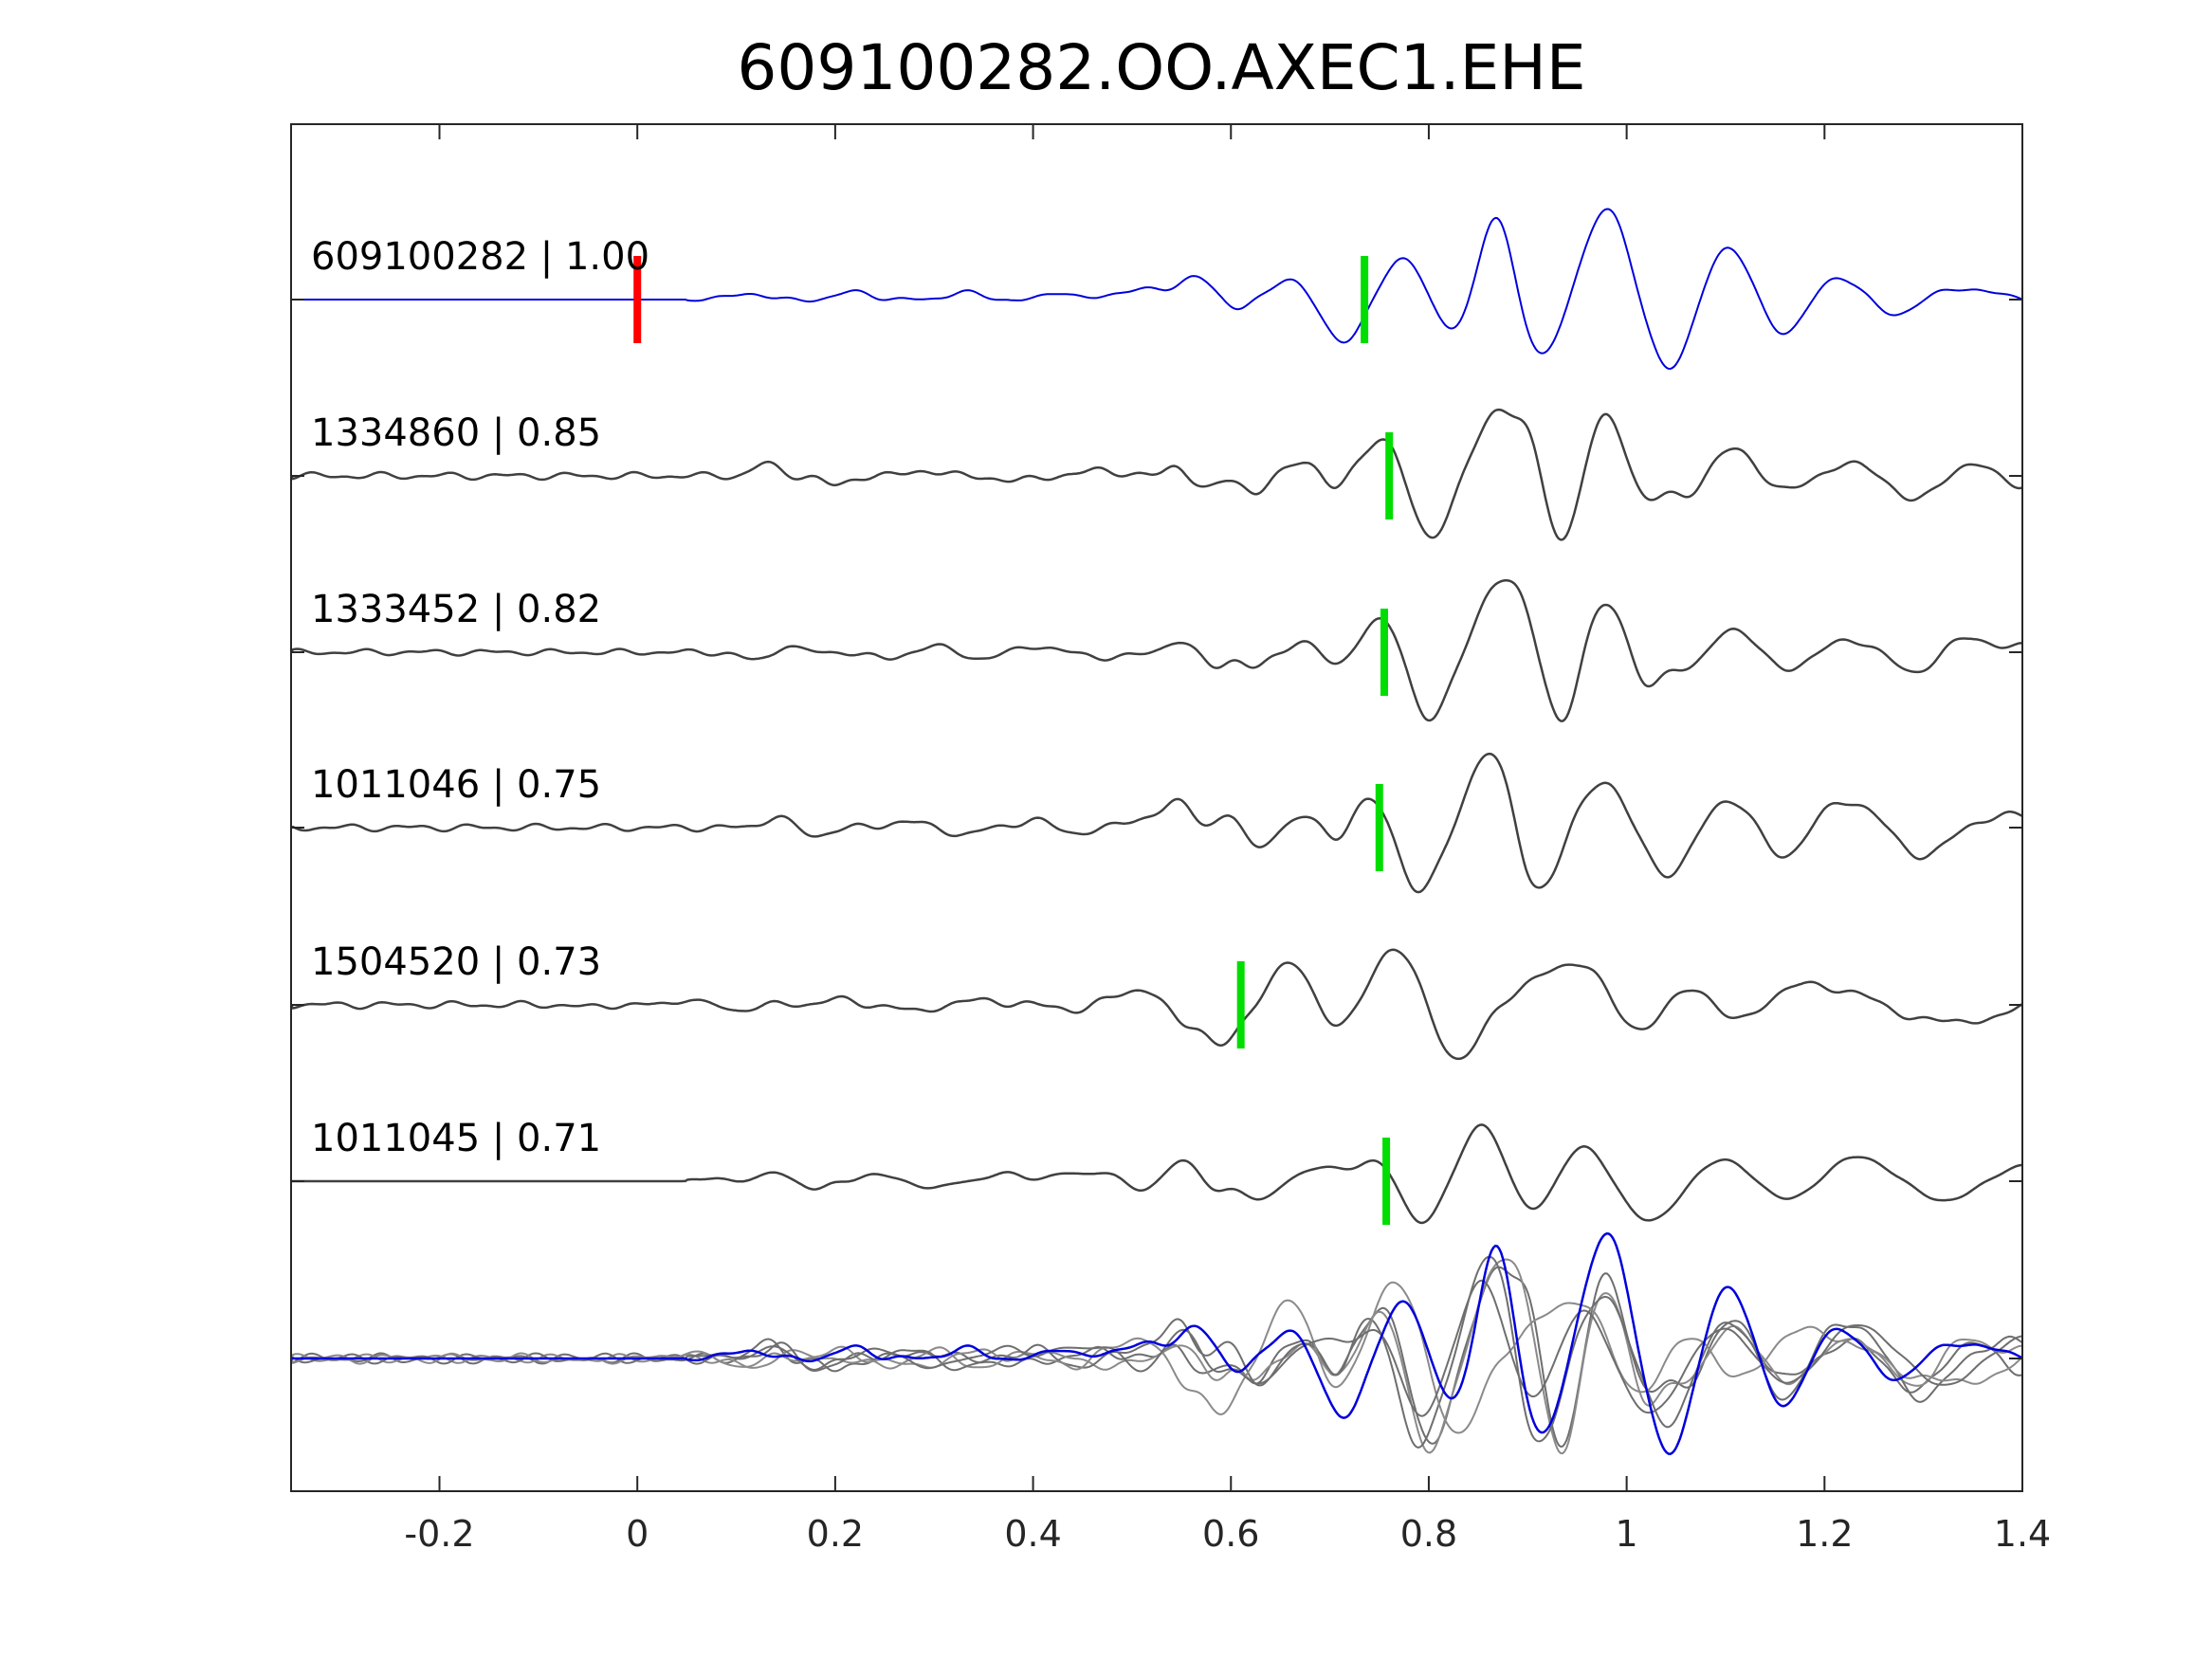  Describe the element at coordinates (1230, 1534) in the screenshot. I see `x-tick-label: 0.6` at that location.